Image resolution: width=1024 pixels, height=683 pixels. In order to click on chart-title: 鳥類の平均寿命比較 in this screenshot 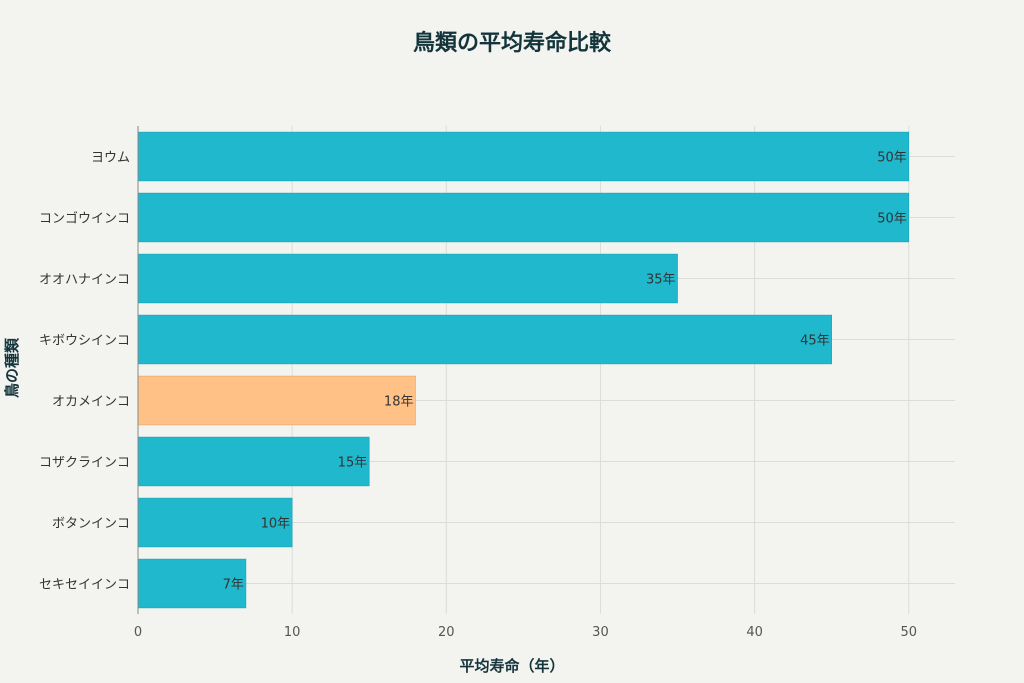, I will do `click(512, 43)`.